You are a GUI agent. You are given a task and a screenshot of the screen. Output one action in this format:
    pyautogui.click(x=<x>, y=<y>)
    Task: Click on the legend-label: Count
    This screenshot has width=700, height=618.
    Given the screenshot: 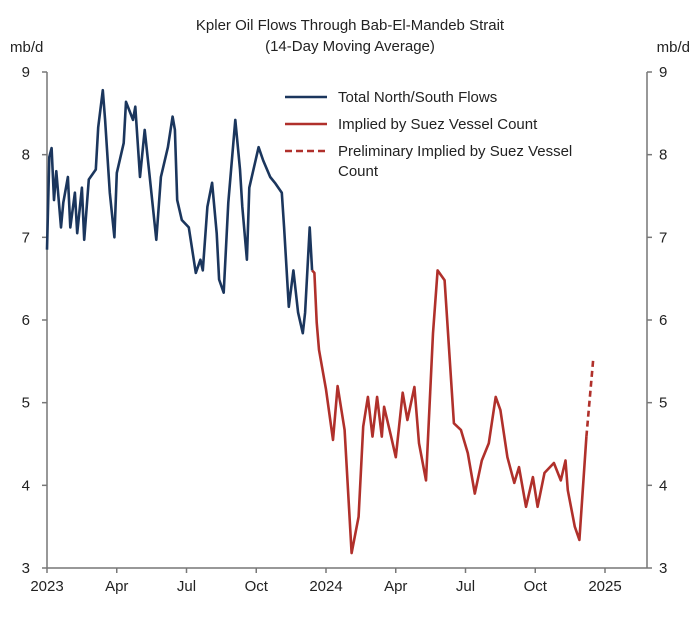 What is the action you would take?
    pyautogui.click(x=358, y=171)
    